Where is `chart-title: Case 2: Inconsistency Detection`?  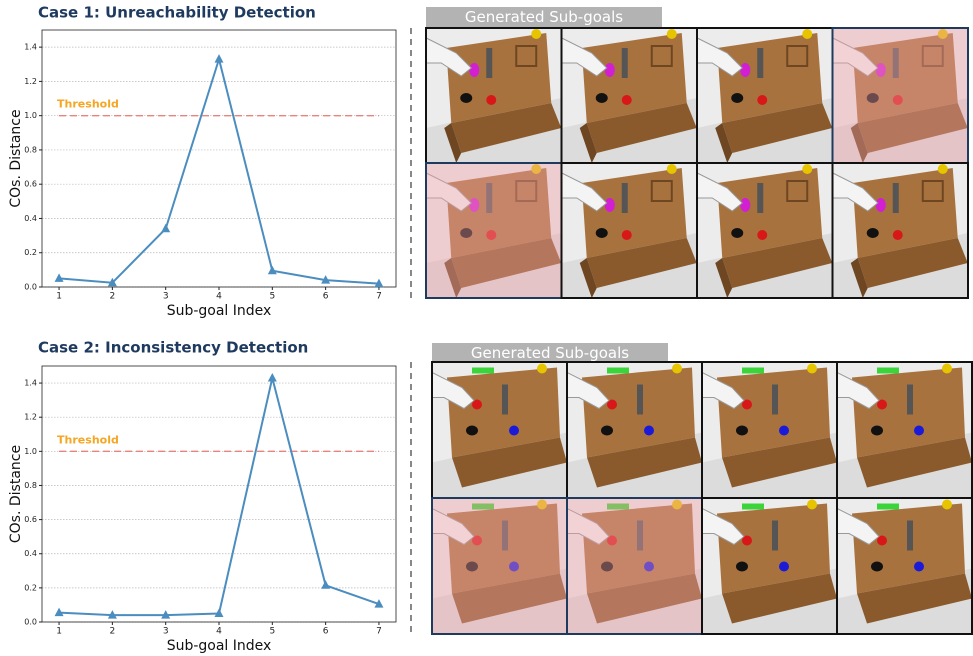
chart-title: Case 2: Inconsistency Detection is located at coordinates (173, 348).